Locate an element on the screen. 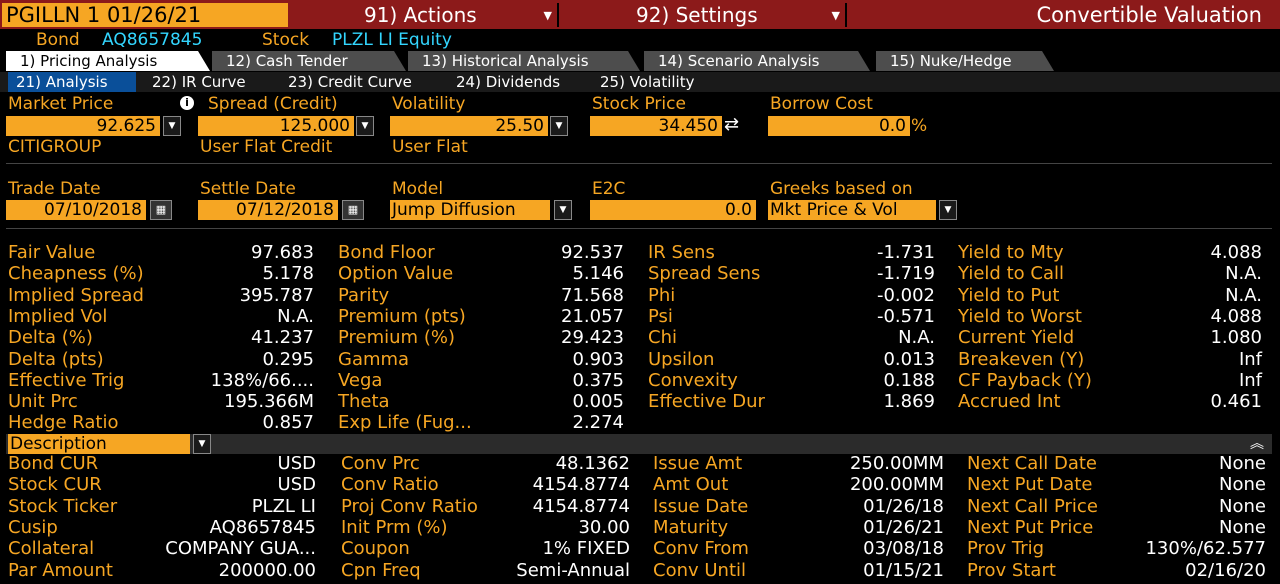 The height and width of the screenshot is (584, 1280). desc-value: 01/15/21 is located at coordinates (903, 570).